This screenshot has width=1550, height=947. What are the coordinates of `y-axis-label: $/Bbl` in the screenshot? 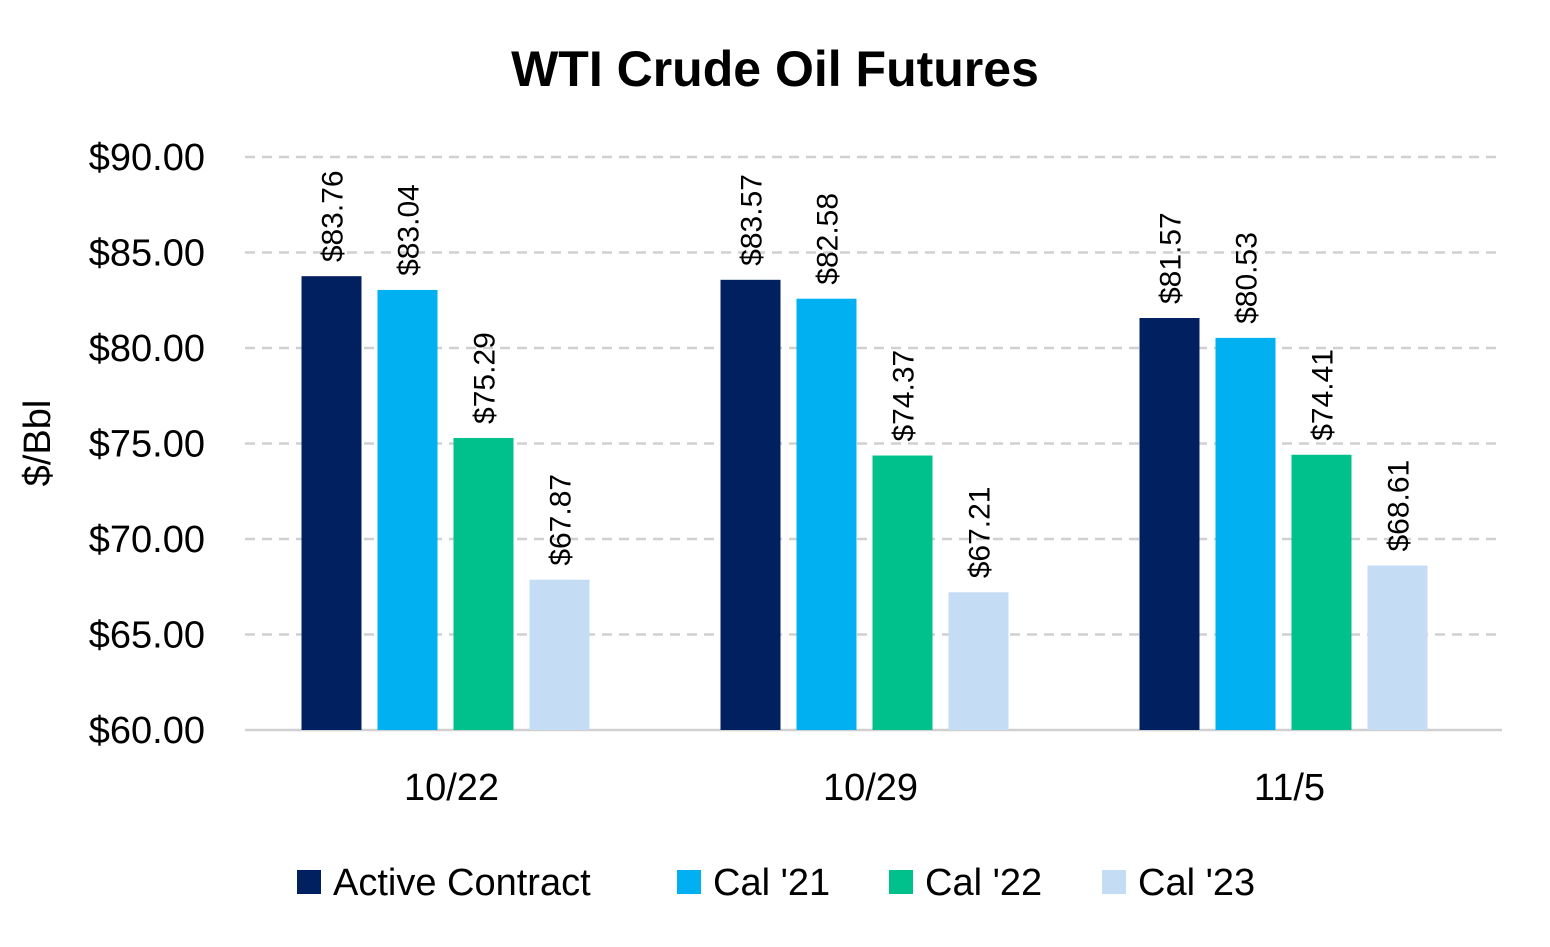 It's located at (38, 443).